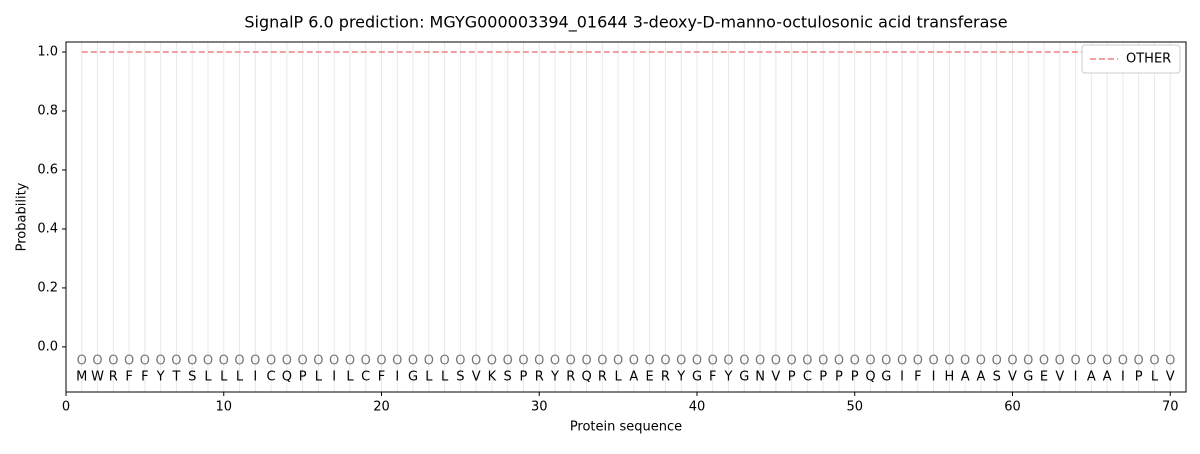 The width and height of the screenshot is (1200, 454). I want to click on x-tick-label: 10, so click(223, 407).